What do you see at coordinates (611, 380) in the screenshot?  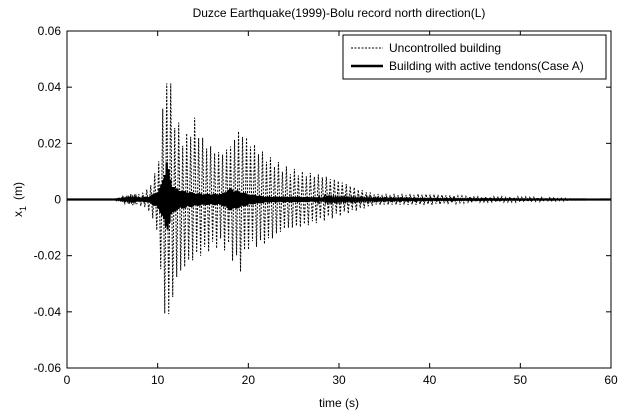 I see `x-tick-label: 60` at bounding box center [611, 380].